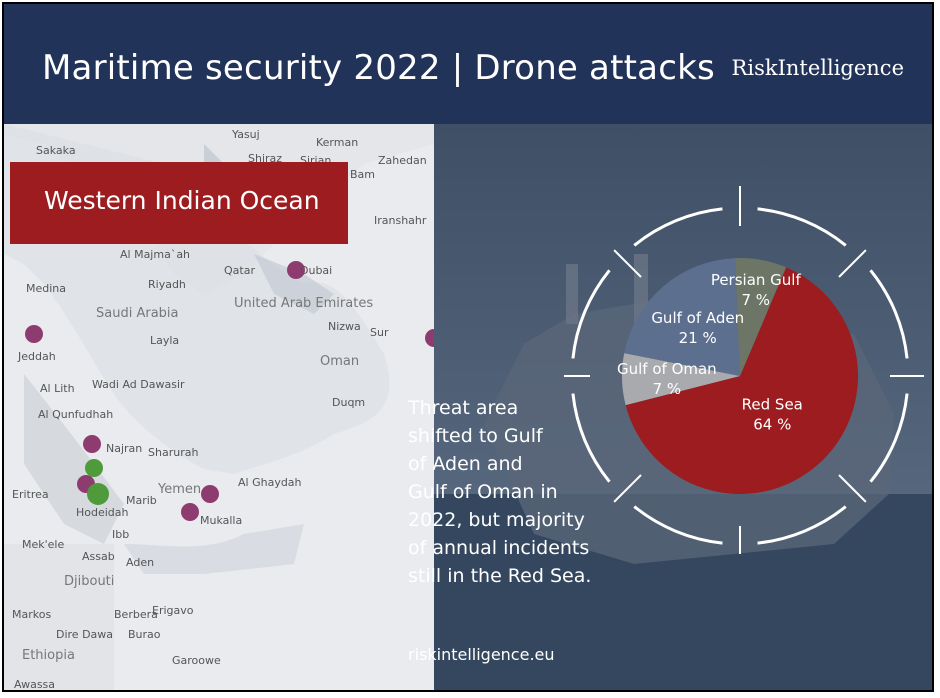 The width and height of the screenshot is (940, 698). I want to click on place-label: Eritrea, so click(30, 494).